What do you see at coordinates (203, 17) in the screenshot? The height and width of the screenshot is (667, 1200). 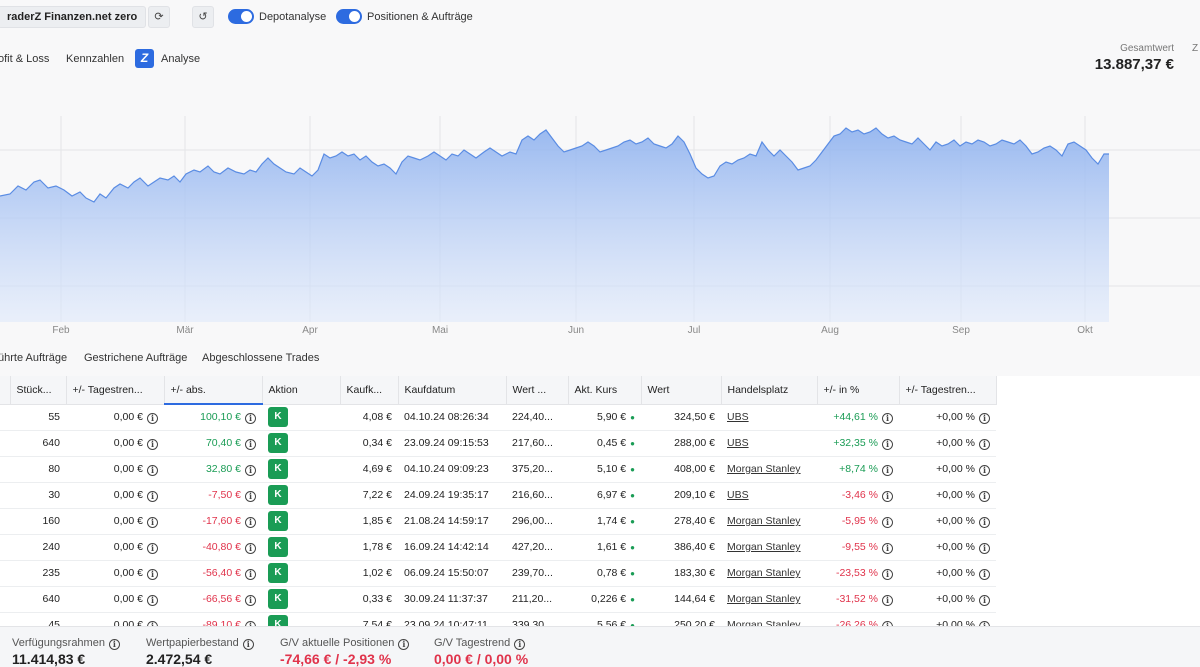 I see `reset-icon: ↺` at bounding box center [203, 17].